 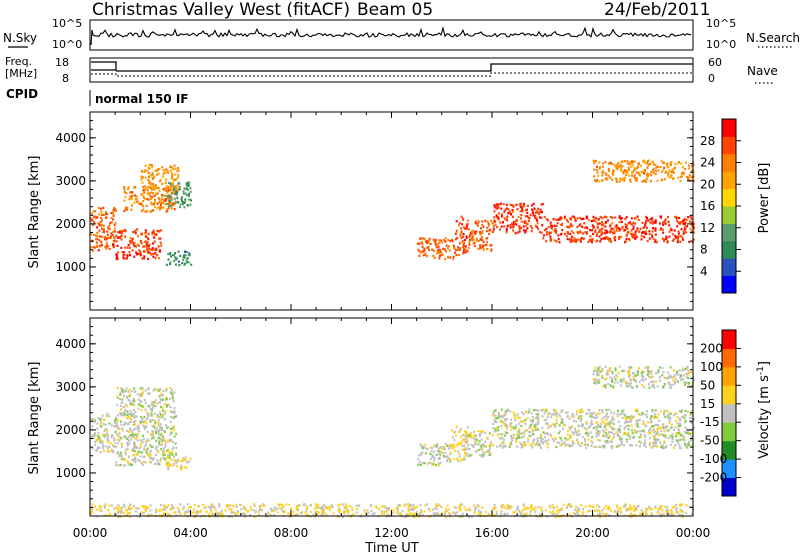 What do you see at coordinates (707, 228) in the screenshot?
I see `power-colorbar-tick-label: 12` at bounding box center [707, 228].